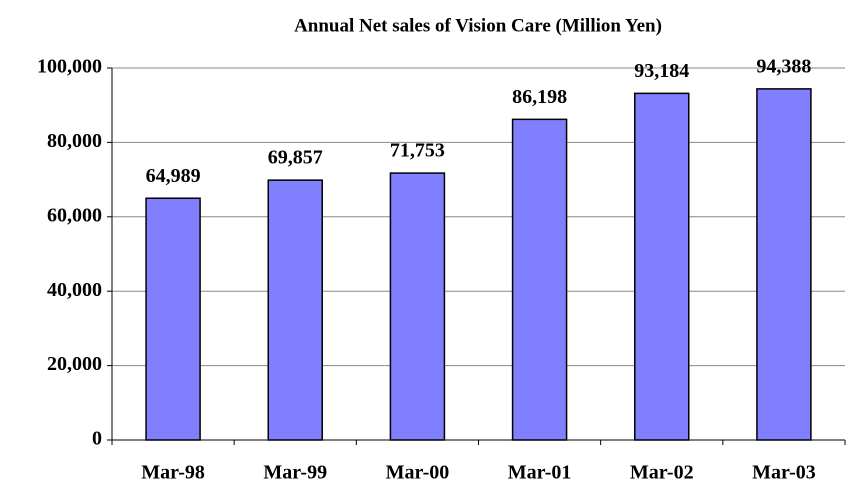 Image resolution: width=850 pixels, height=491 pixels. Describe the element at coordinates (784, 473) in the screenshot. I see `x-tick-label: Mar-03` at that location.